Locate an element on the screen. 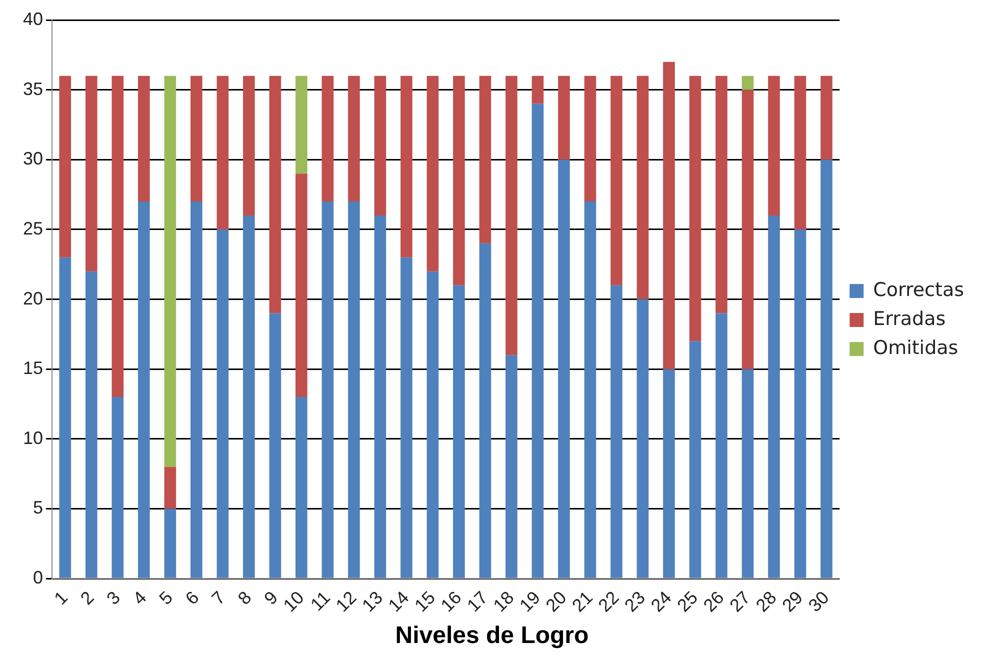 Image resolution: width=984 pixels, height=659 pixels. x-tick-label: 6 is located at coordinates (192, 598).